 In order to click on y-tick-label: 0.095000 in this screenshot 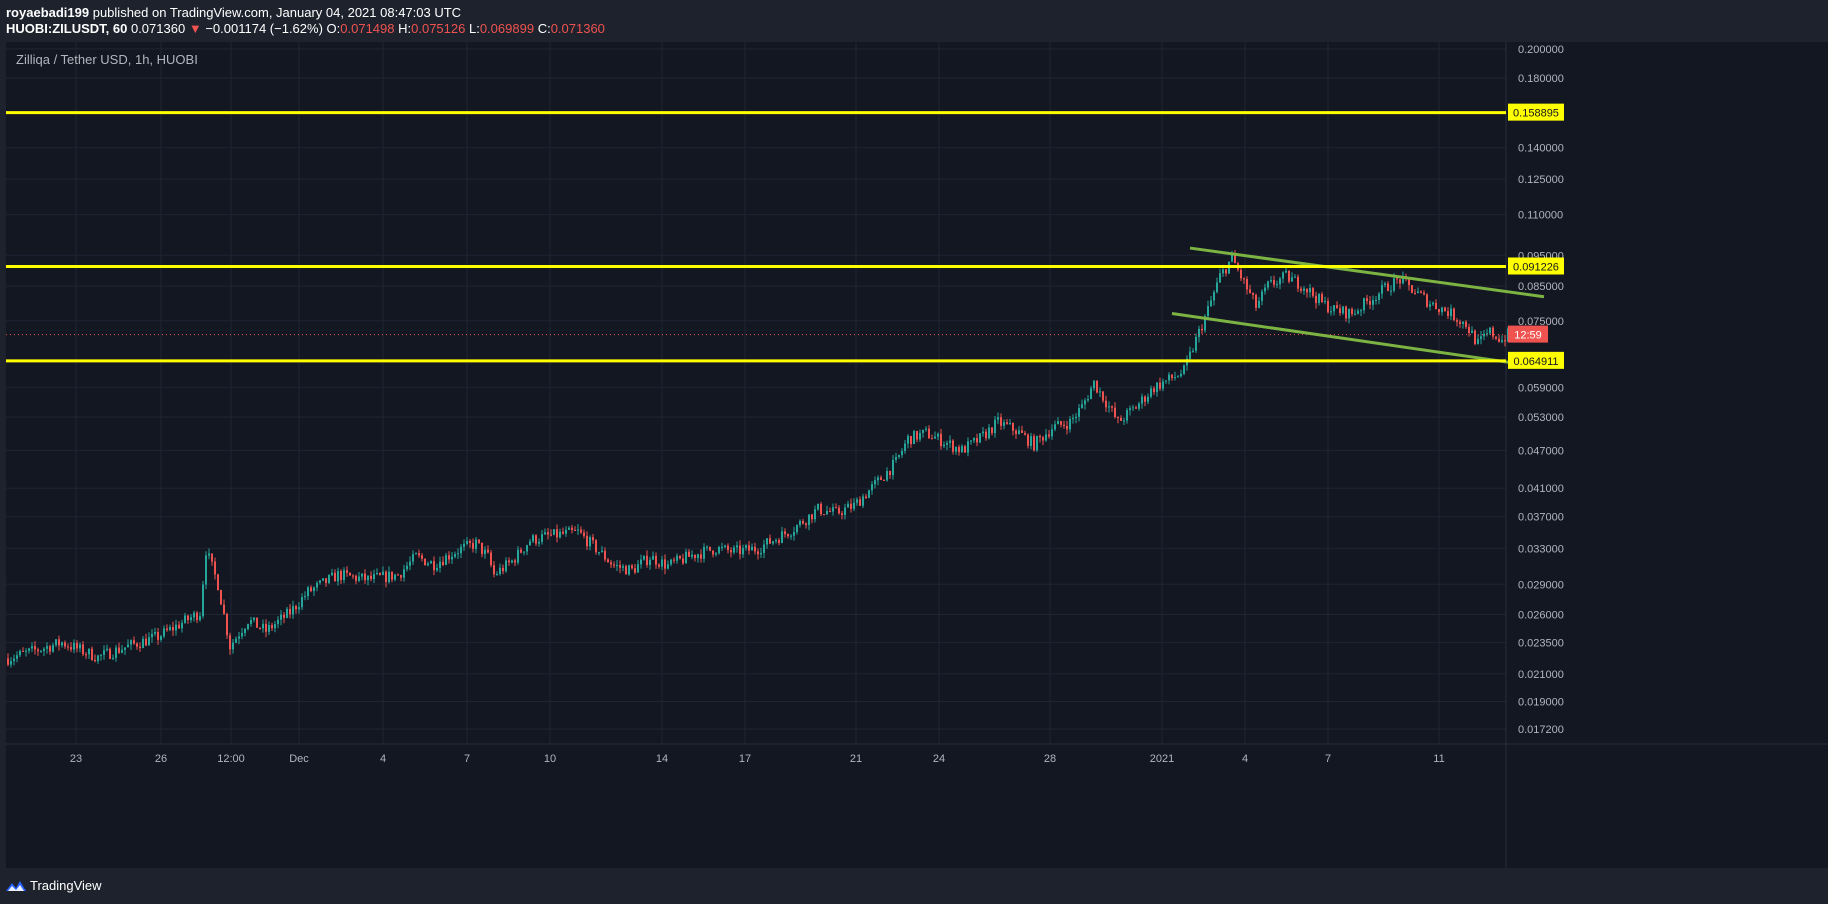, I will do `click(1541, 256)`.